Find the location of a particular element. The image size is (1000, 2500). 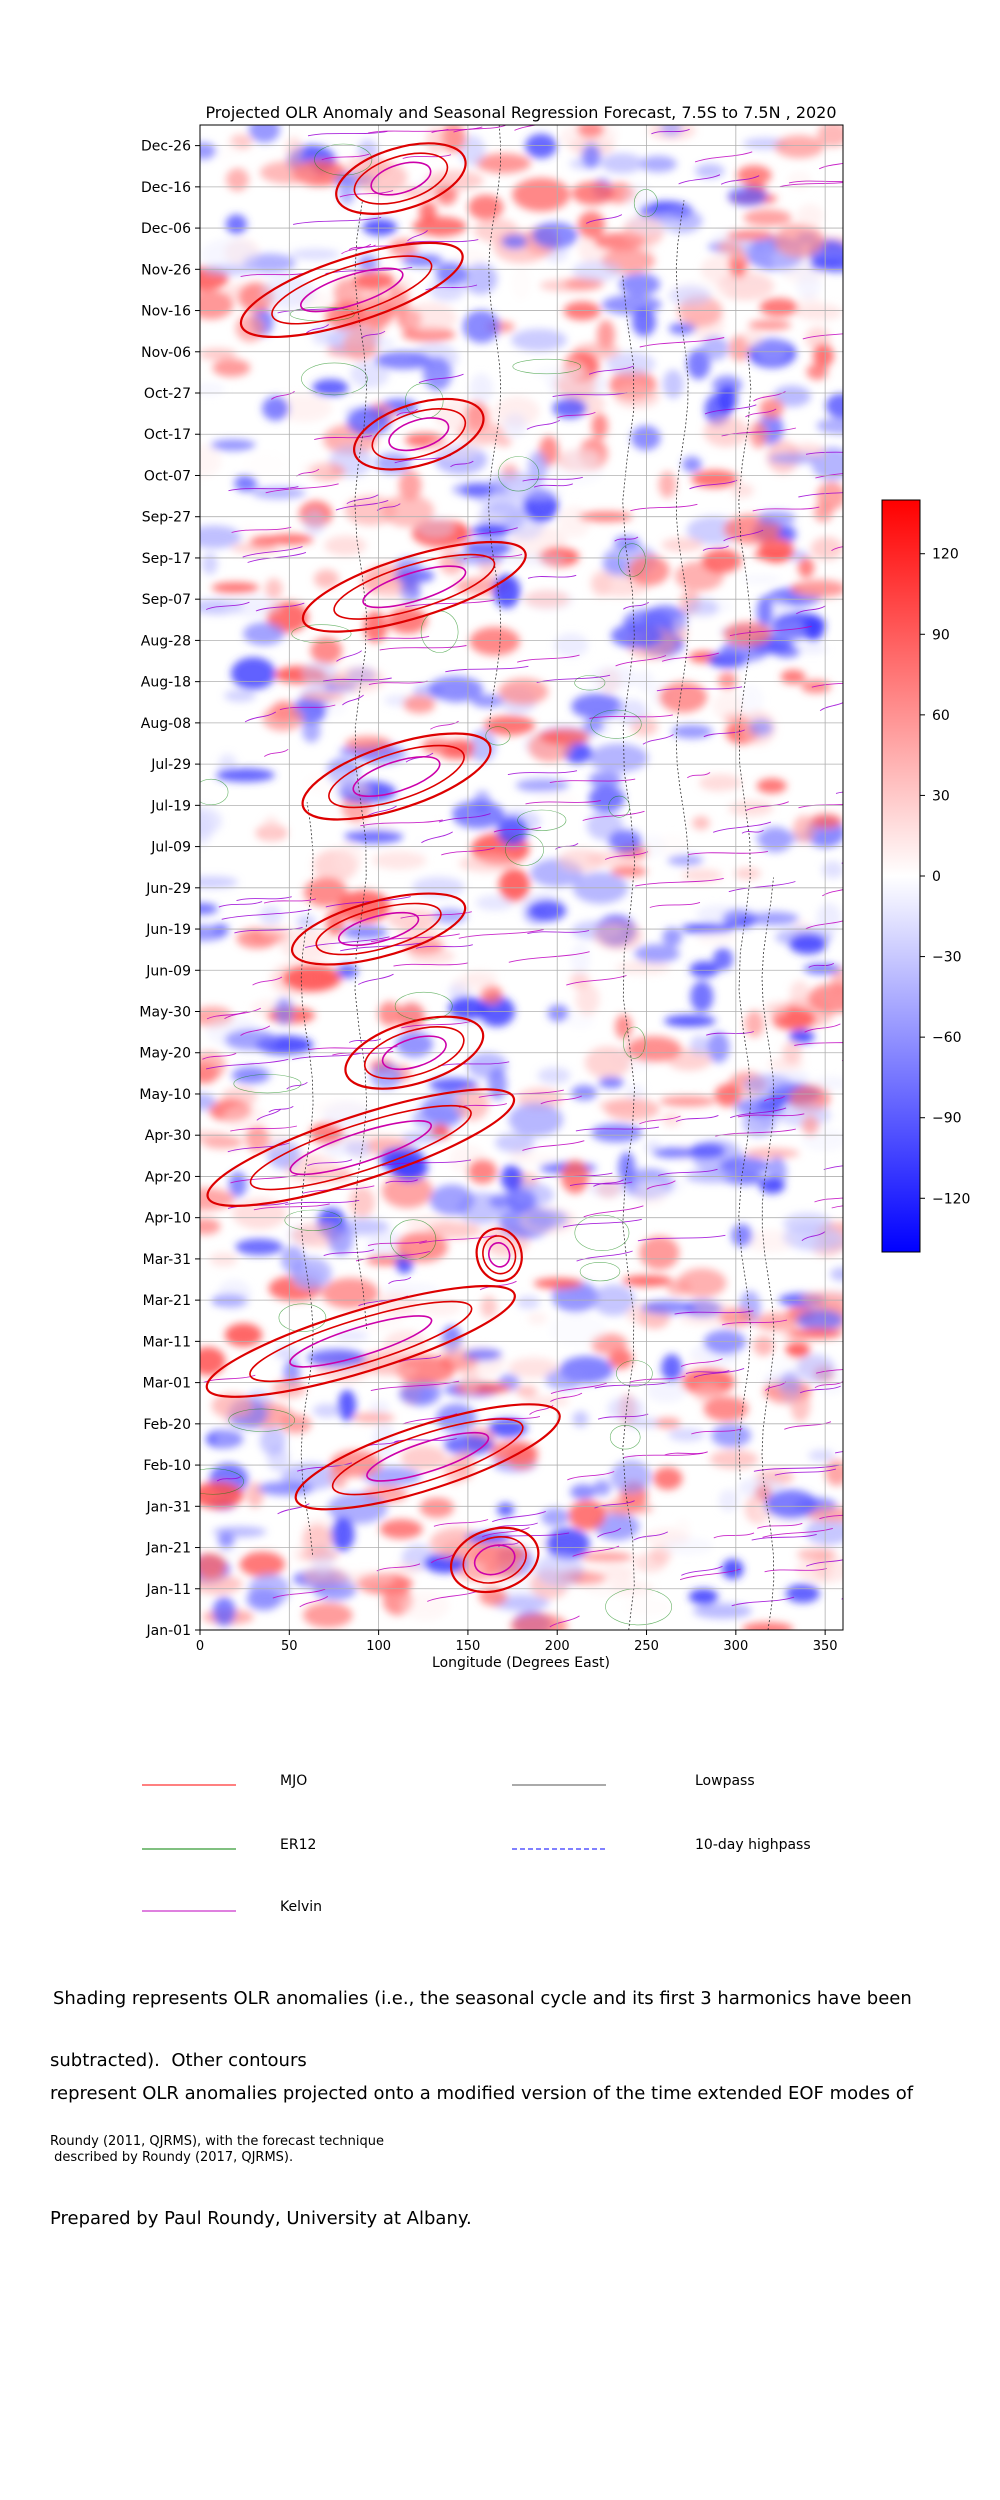

colorbar-tick-label: −90 is located at coordinates (947, 1119).